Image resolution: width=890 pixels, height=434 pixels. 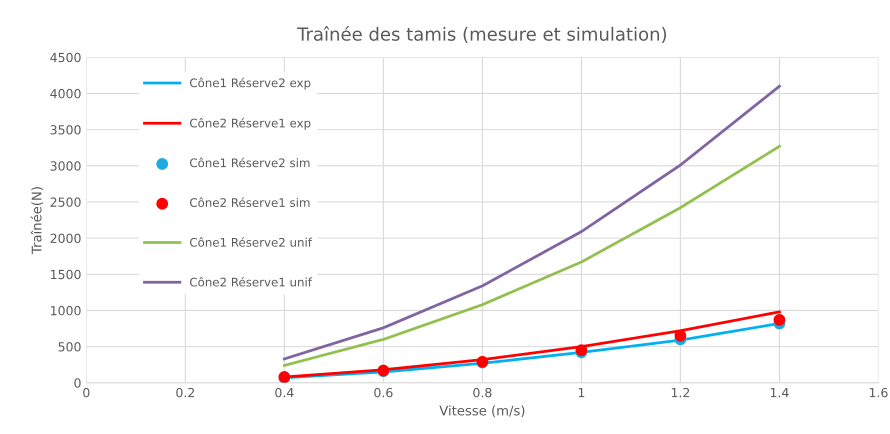 I want to click on x-tick-label: 0, so click(x=86, y=393).